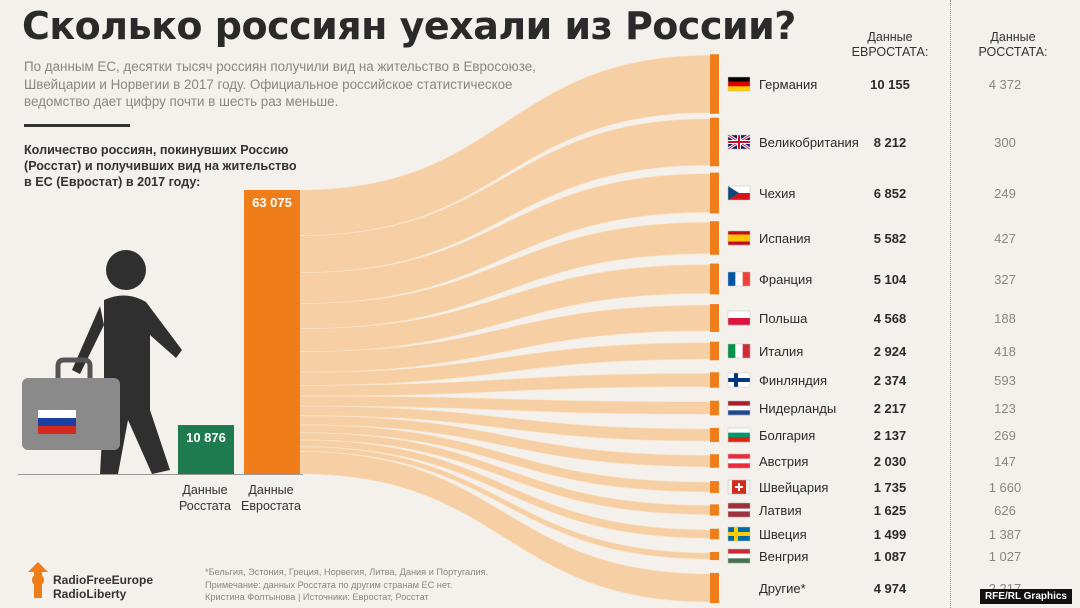  What do you see at coordinates (739, 351) in the screenshot?
I see `italy-flag-icon` at bounding box center [739, 351].